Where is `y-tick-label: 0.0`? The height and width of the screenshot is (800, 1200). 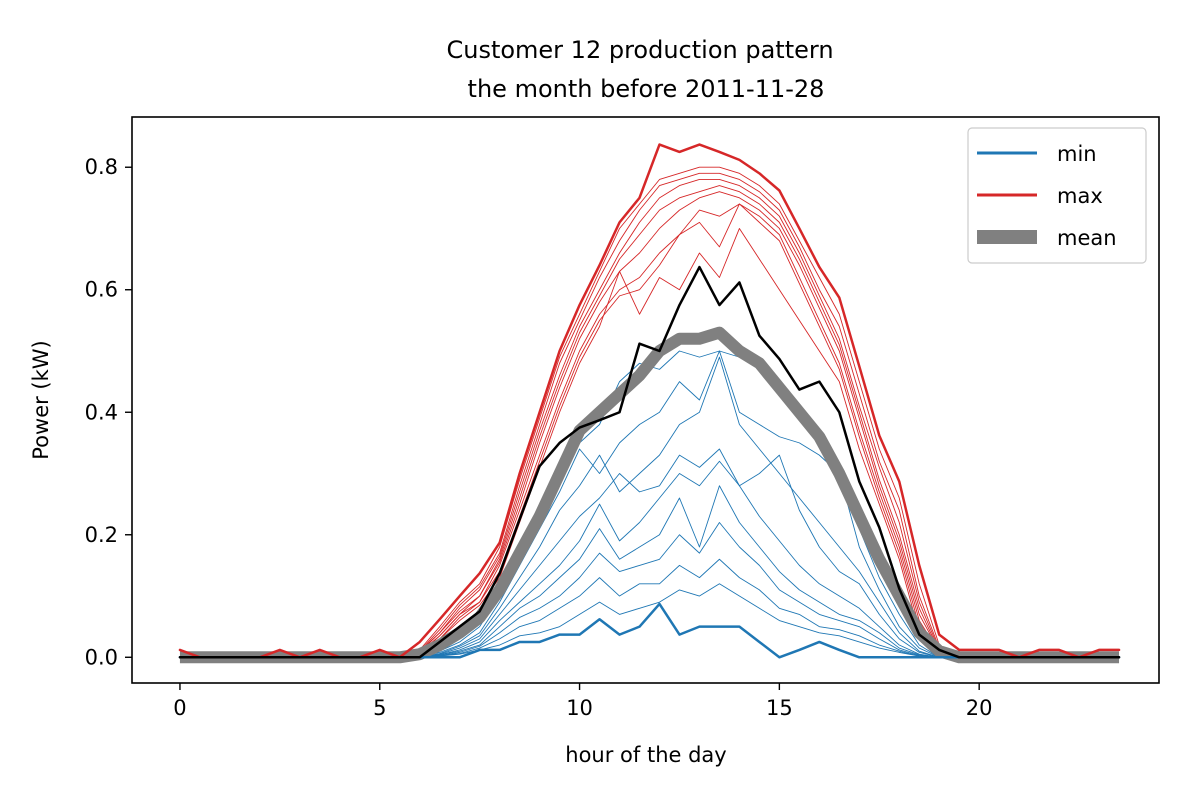 y-tick-label: 0.0 is located at coordinates (101, 657).